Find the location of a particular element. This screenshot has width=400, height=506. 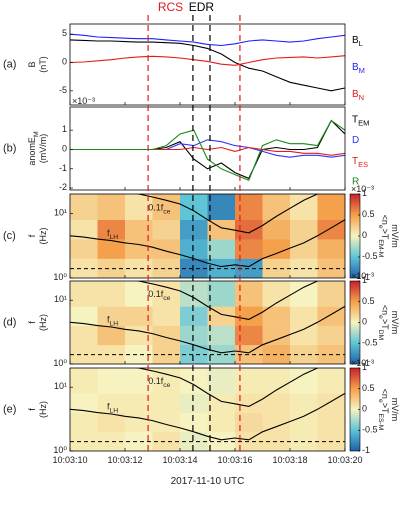

colorbar-label: <ne>TES-M is located at coordinates (383, 410).